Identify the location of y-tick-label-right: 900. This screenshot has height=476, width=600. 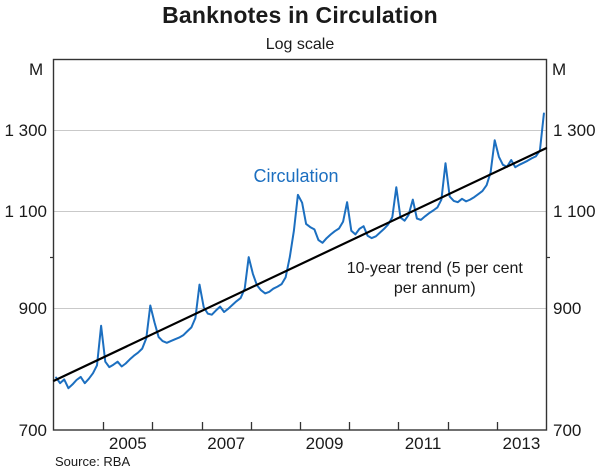
(567, 308).